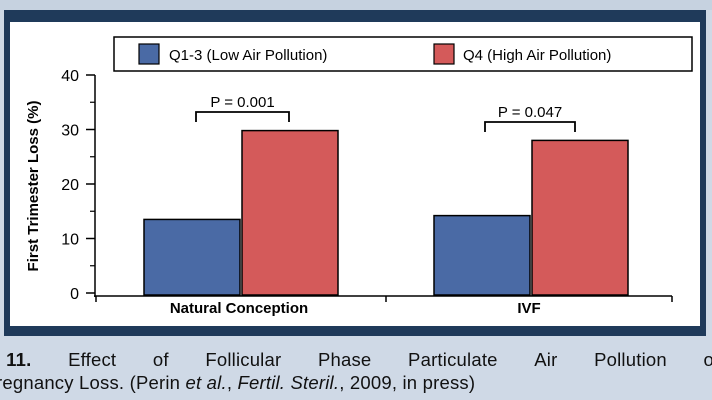 This screenshot has height=400, width=712. Describe the element at coordinates (33, 186) in the screenshot. I see `y-axis-title: First Trimester Loss (%)` at that location.